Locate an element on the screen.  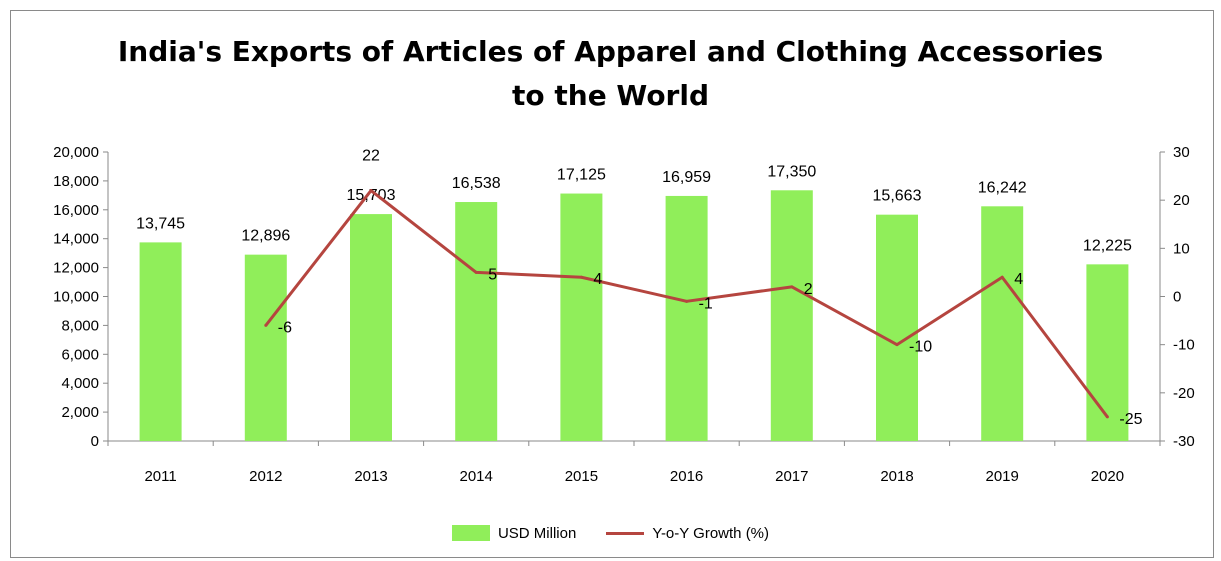
y-right-tick-label: -30 is located at coordinates (1184, 441).